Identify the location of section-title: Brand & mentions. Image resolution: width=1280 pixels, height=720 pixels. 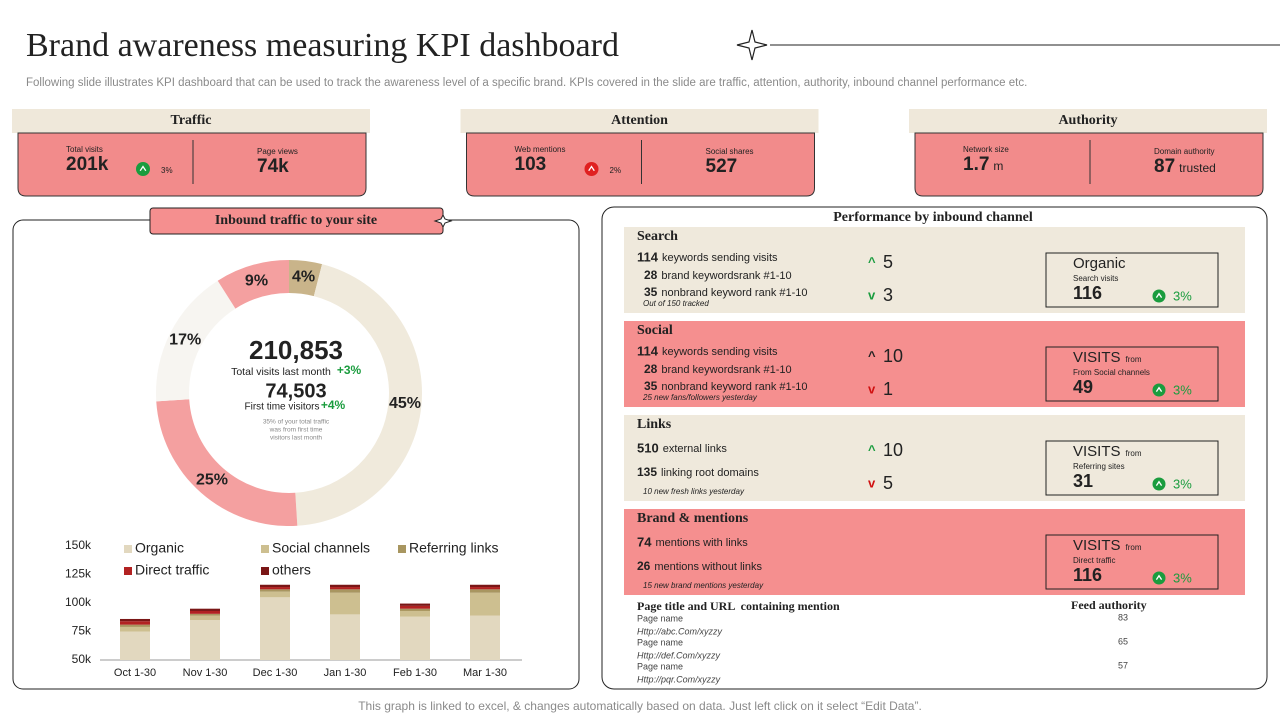
(693, 518).